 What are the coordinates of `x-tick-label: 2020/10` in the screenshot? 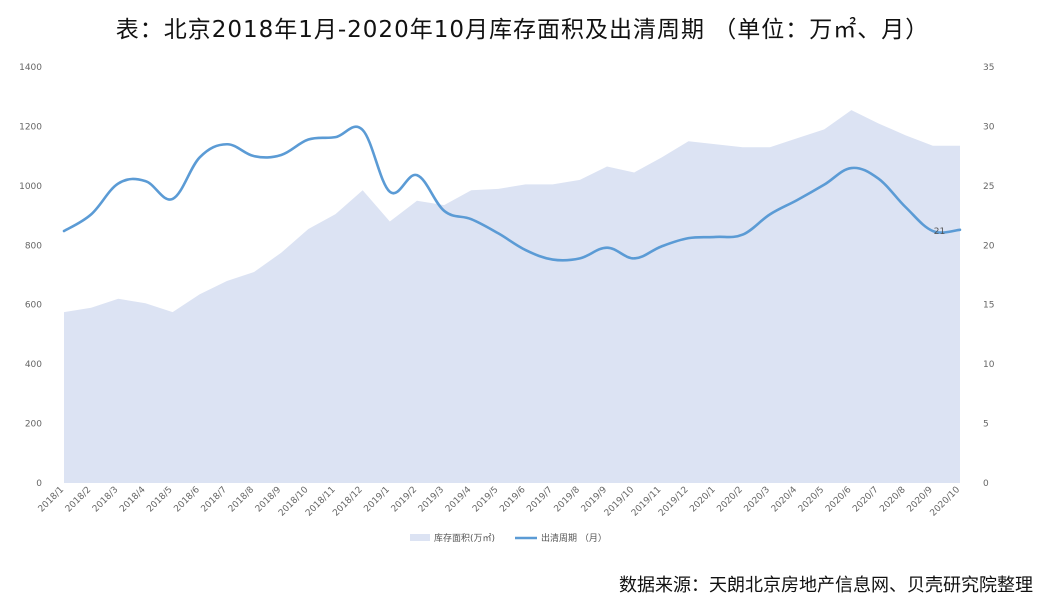 It's located at (946, 502).